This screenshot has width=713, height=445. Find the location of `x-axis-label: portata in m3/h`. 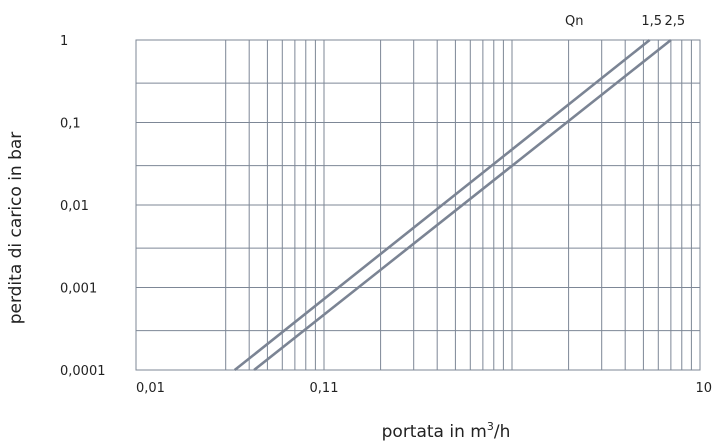

x-axis-label: portata in m3/h is located at coordinates (446, 431).